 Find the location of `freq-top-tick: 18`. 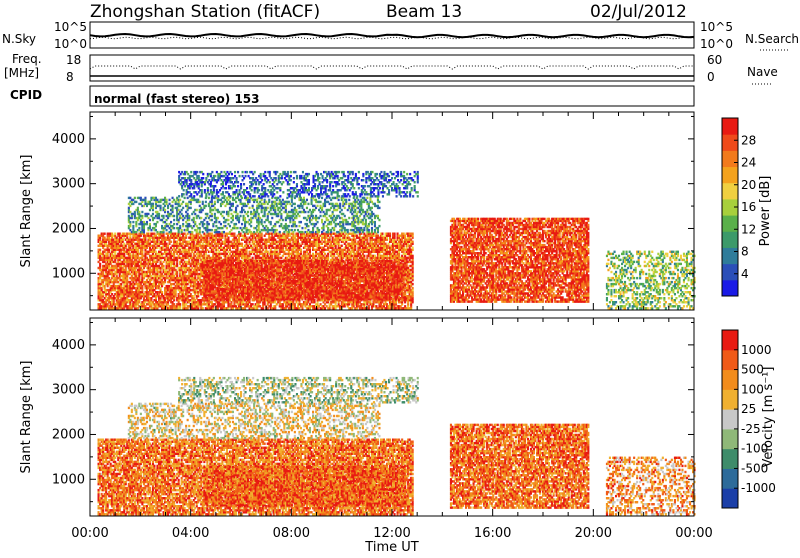

freq-top-tick: 18 is located at coordinates (73, 60).